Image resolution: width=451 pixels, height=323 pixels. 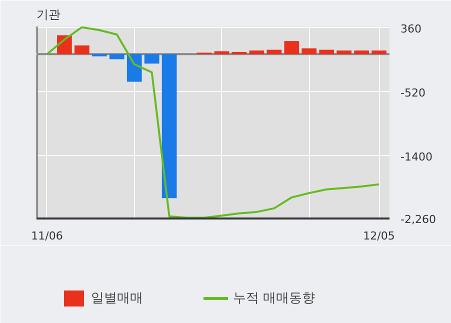 What do you see at coordinates (413, 93) in the screenshot?
I see `y-tick-label: -520` at bounding box center [413, 93].